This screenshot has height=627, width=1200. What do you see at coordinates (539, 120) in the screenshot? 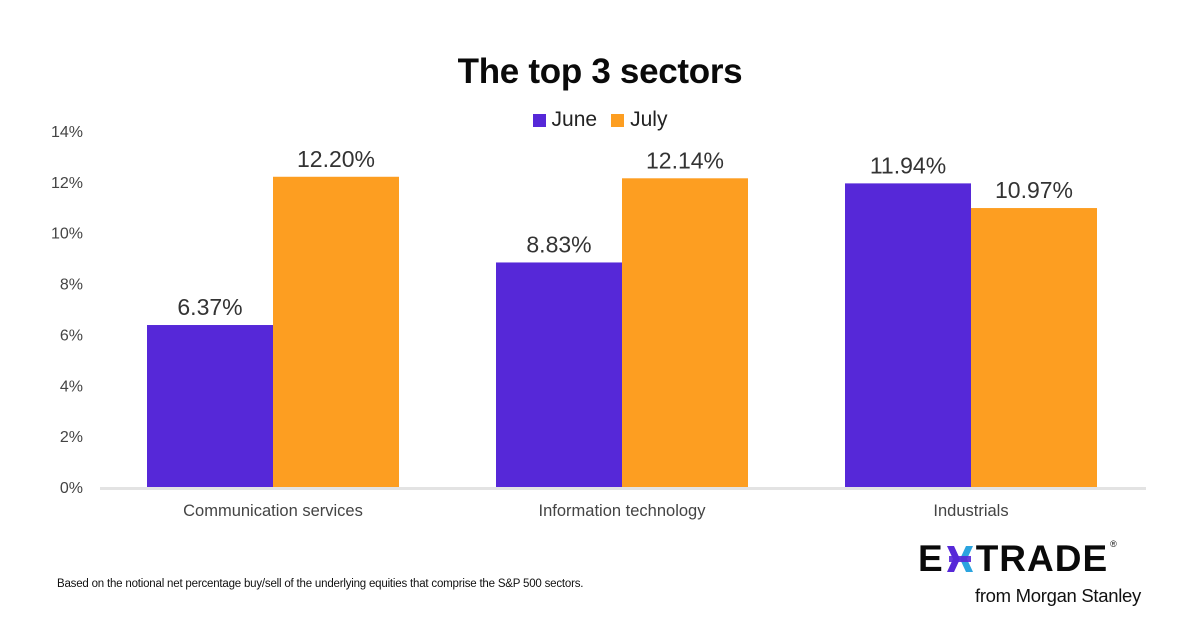
I see `legend-swatch-june` at bounding box center [539, 120].